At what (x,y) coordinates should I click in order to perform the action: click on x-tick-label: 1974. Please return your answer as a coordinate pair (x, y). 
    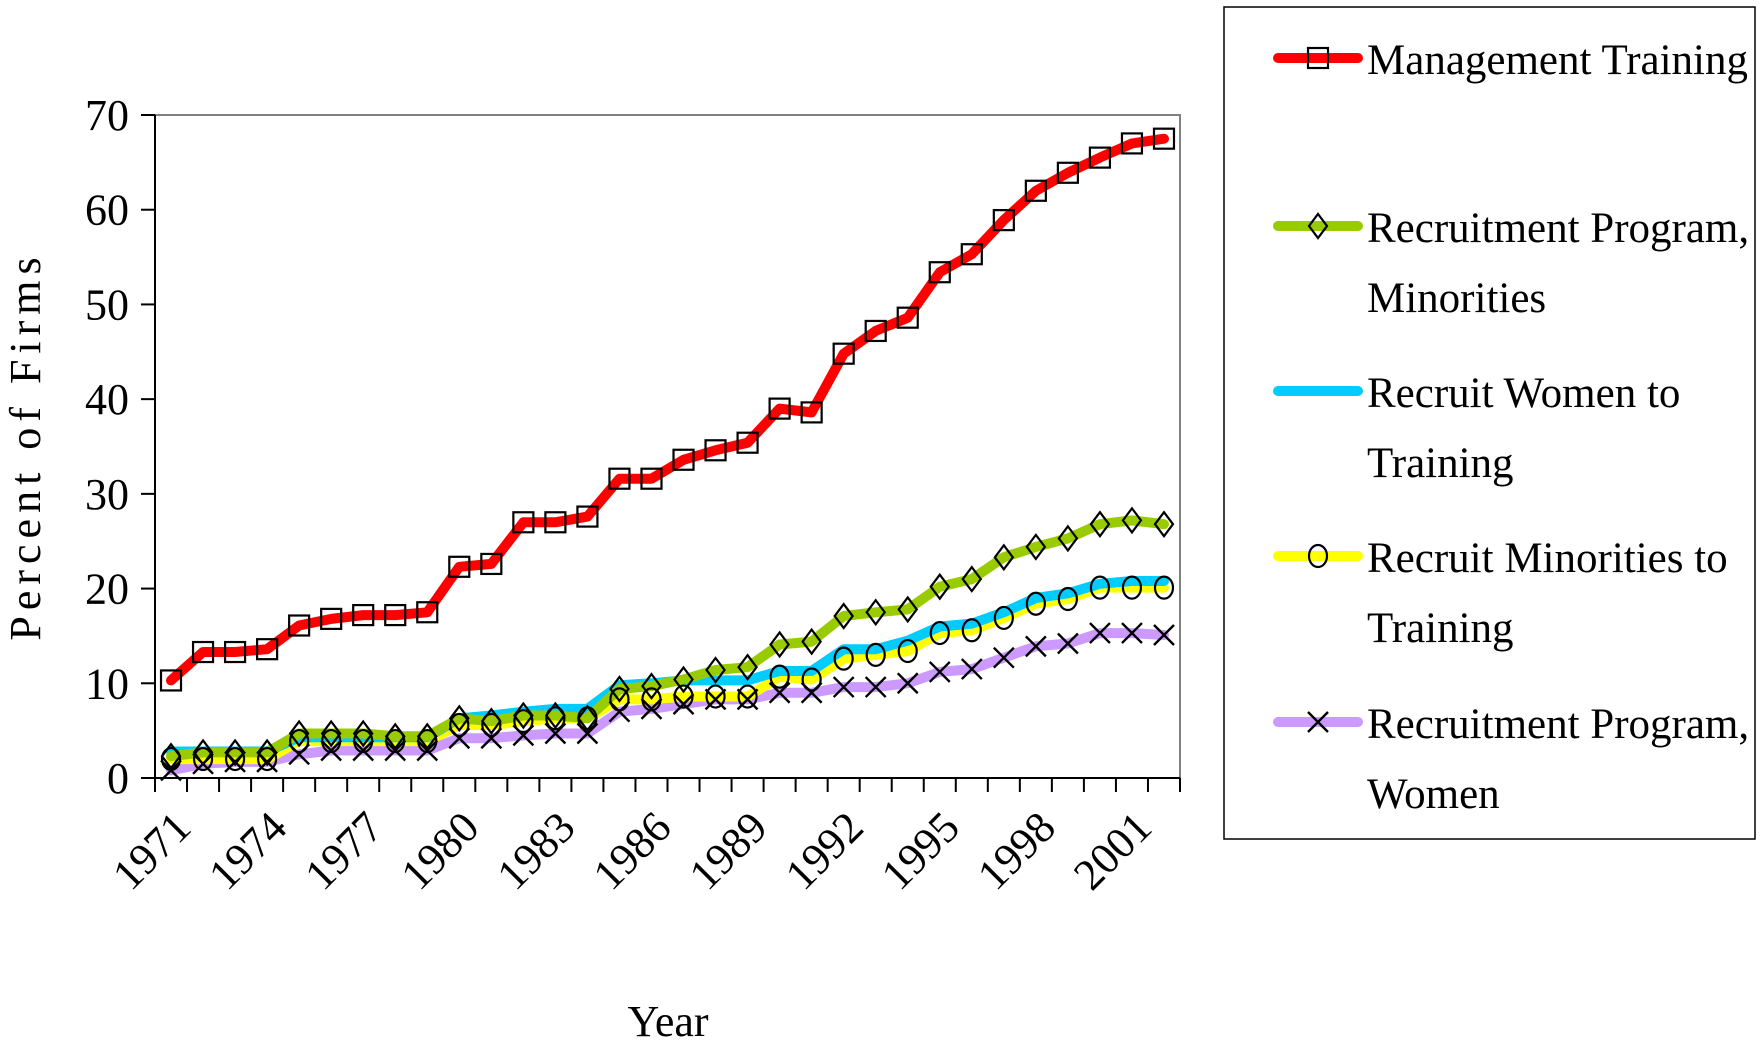
    Looking at the image, I should click on (247, 850).